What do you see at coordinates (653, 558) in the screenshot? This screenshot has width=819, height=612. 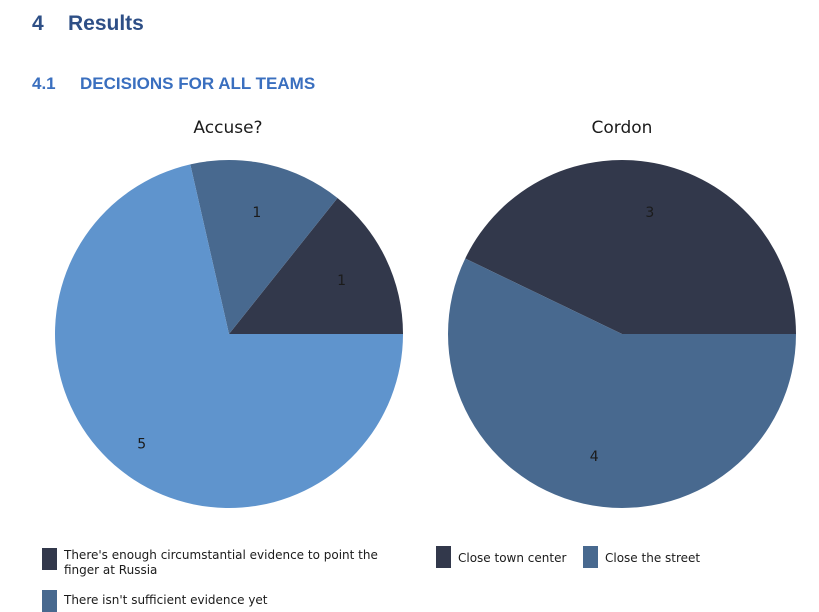 I see `legend-label: Close the street` at bounding box center [653, 558].